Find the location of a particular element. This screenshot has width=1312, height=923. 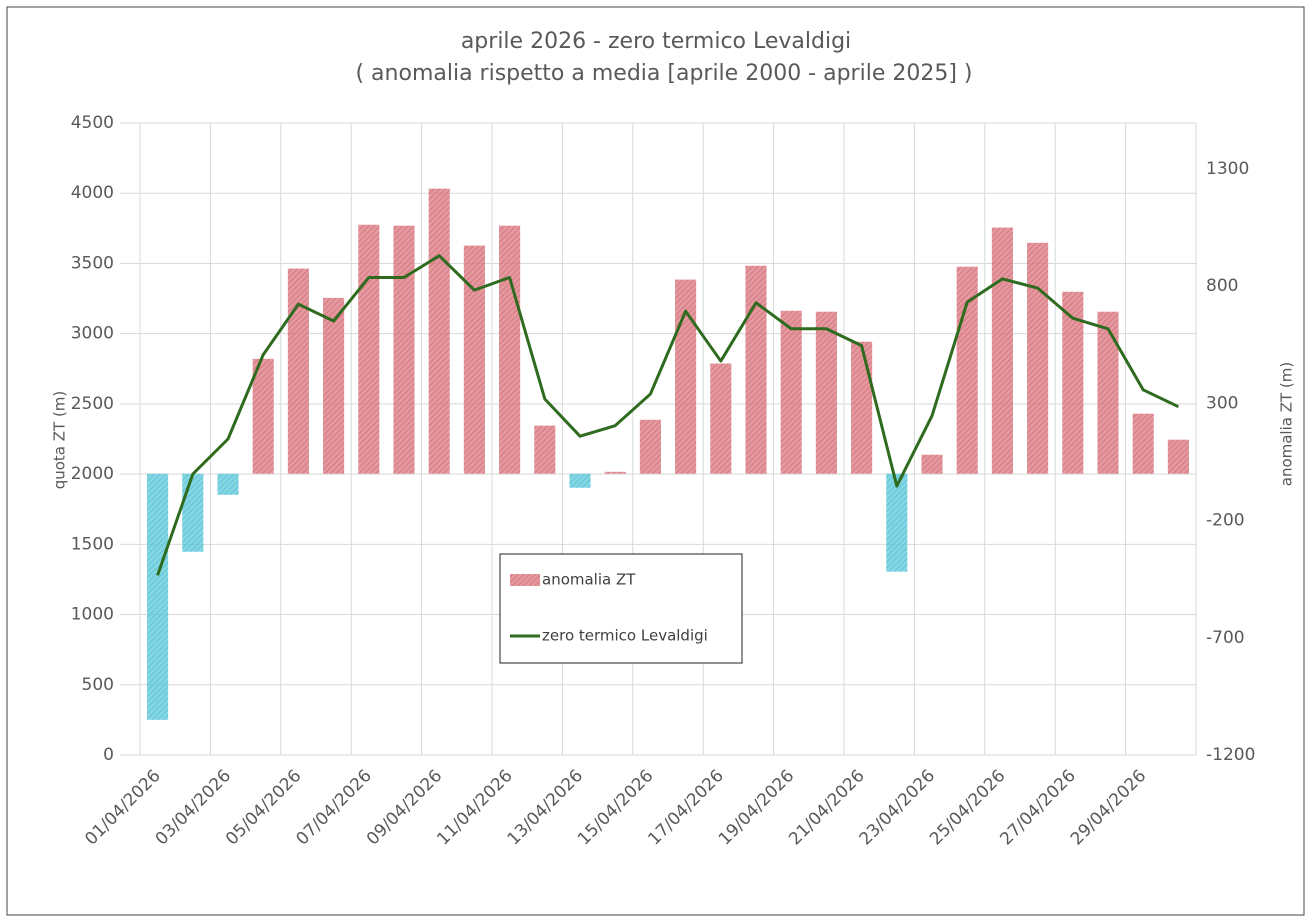

y-tick-label: 1000 is located at coordinates (92, 615).